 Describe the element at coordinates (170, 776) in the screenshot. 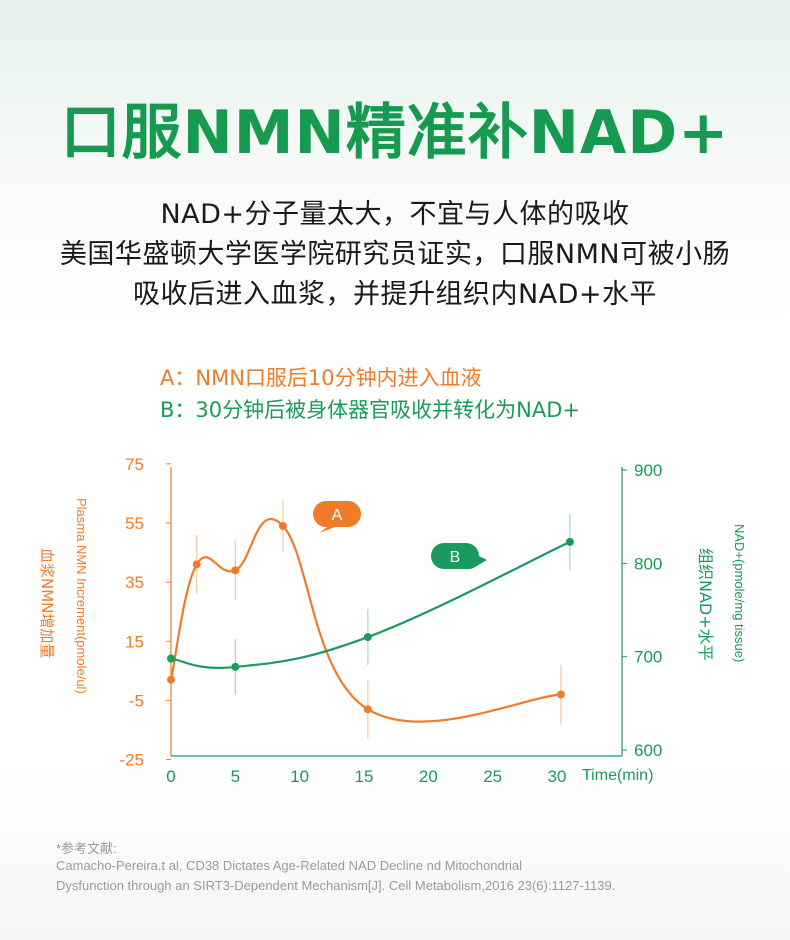

I see `x-tick-label: 0` at that location.